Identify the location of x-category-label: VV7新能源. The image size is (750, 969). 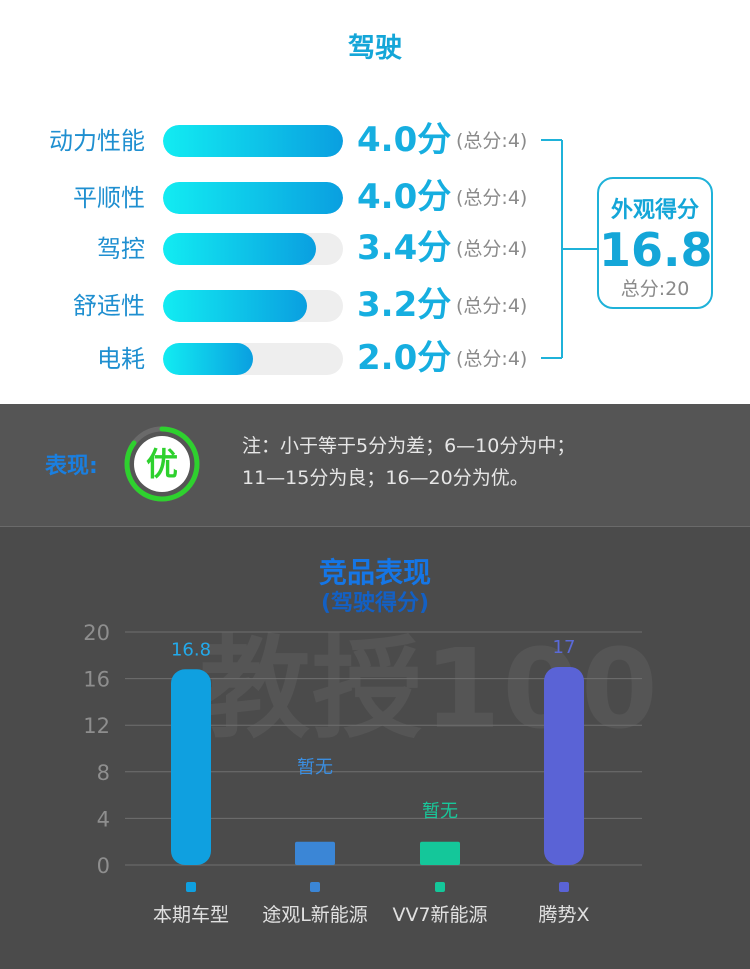
(439, 915).